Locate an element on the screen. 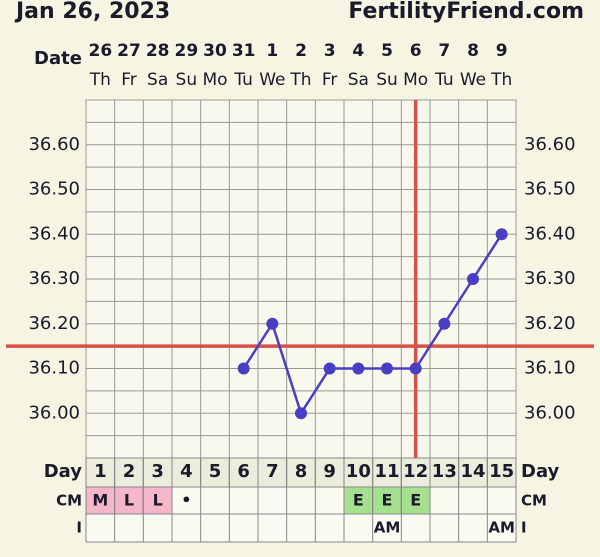  date-label: 31 is located at coordinates (244, 51).